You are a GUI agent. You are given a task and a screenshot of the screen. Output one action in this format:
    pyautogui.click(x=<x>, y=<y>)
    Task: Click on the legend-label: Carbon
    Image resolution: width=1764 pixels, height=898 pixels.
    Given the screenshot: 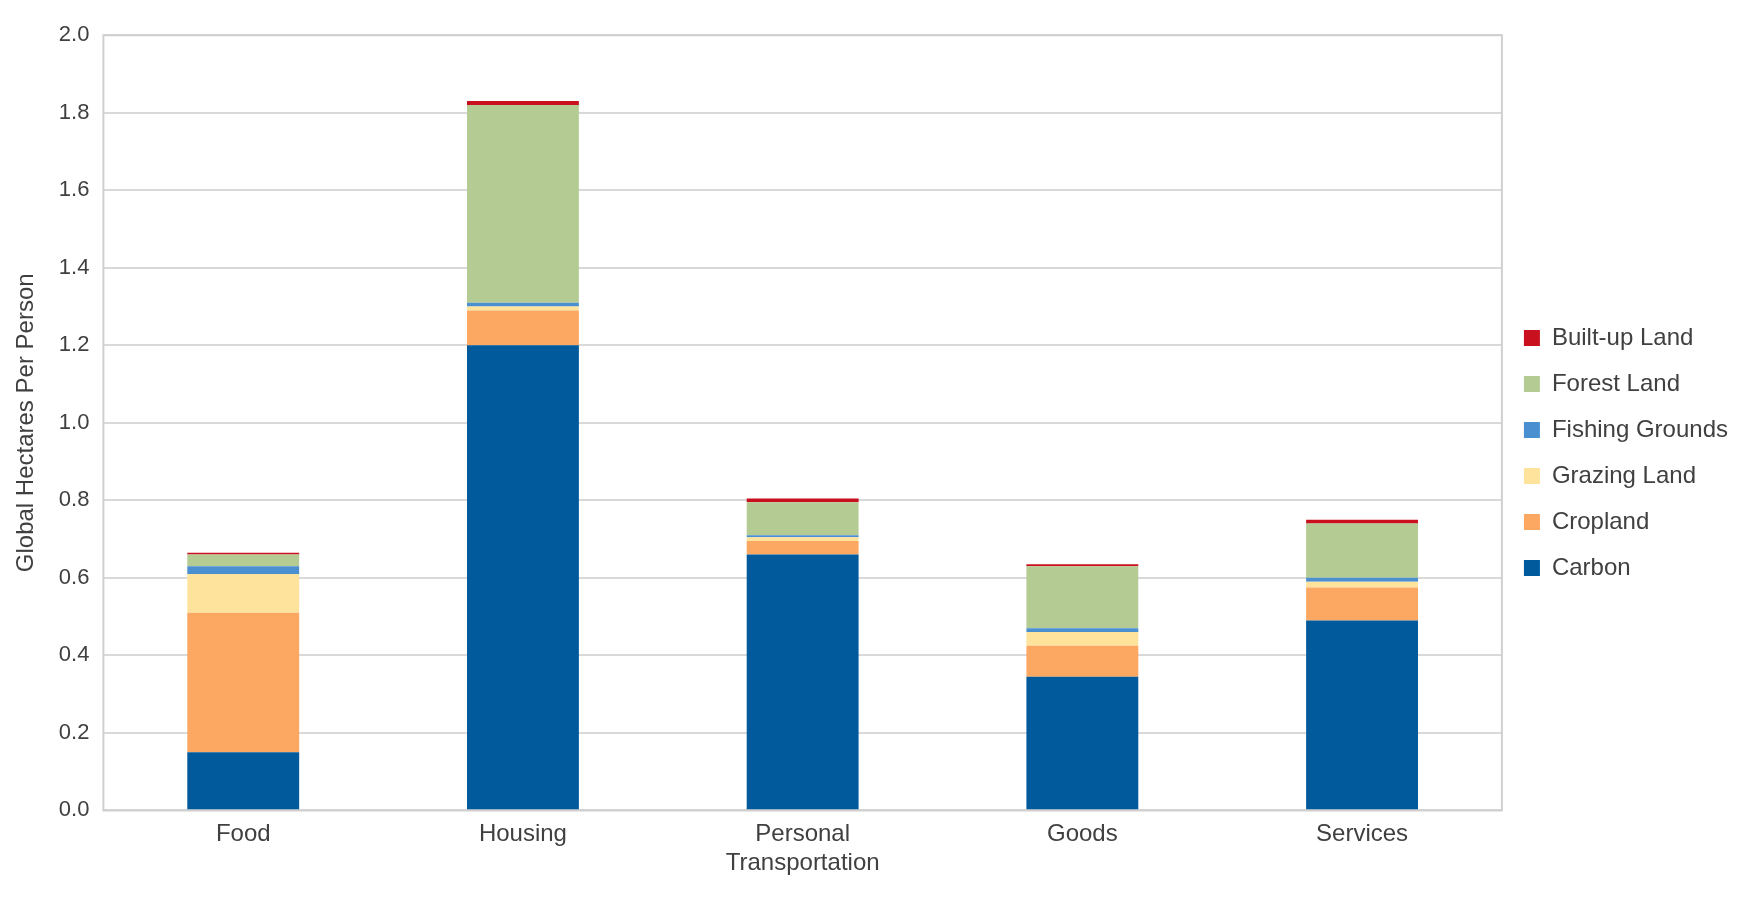 What is the action you would take?
    pyautogui.click(x=1591, y=566)
    